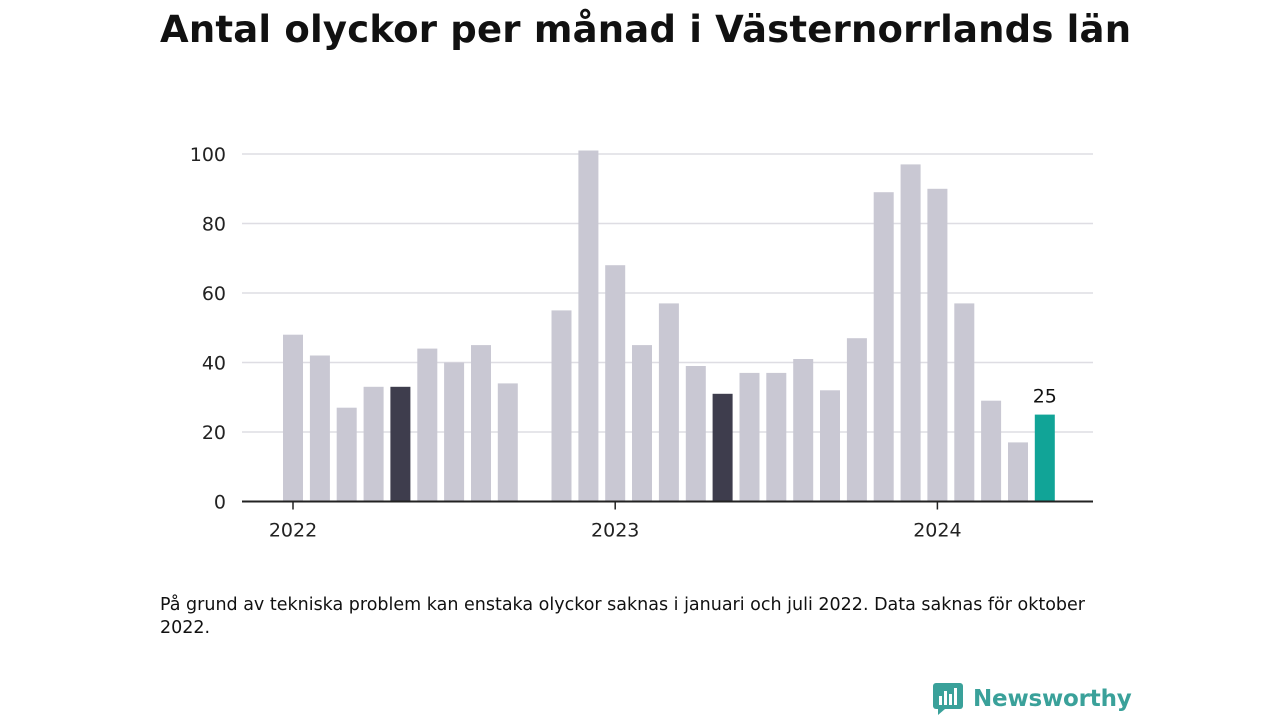  What do you see at coordinates (208, 155) in the screenshot?
I see `y-tick-label: 100` at bounding box center [208, 155].